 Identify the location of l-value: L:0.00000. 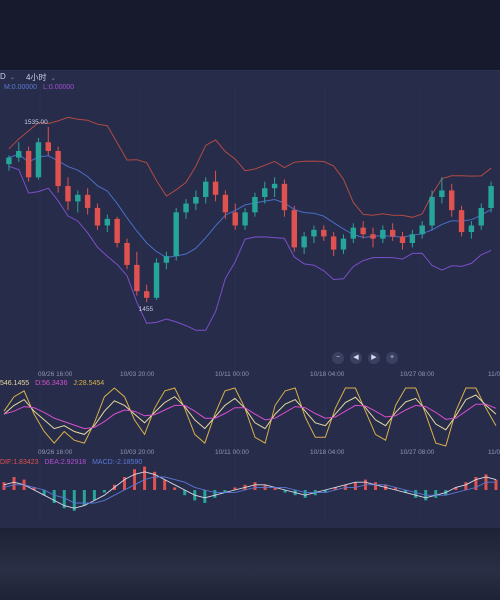
(59, 87).